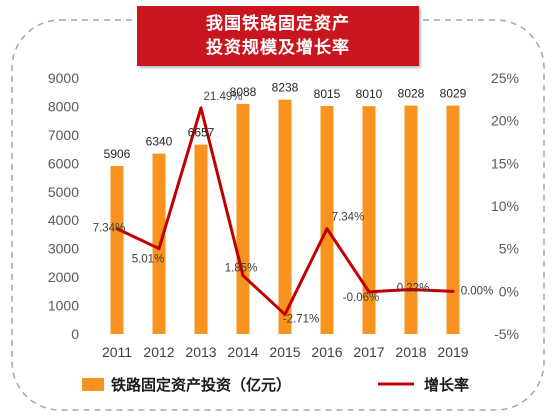 This screenshot has height=419, width=556. I want to click on legend: 铁路固定资产投资（亿元） 增长率, so click(275, 385).